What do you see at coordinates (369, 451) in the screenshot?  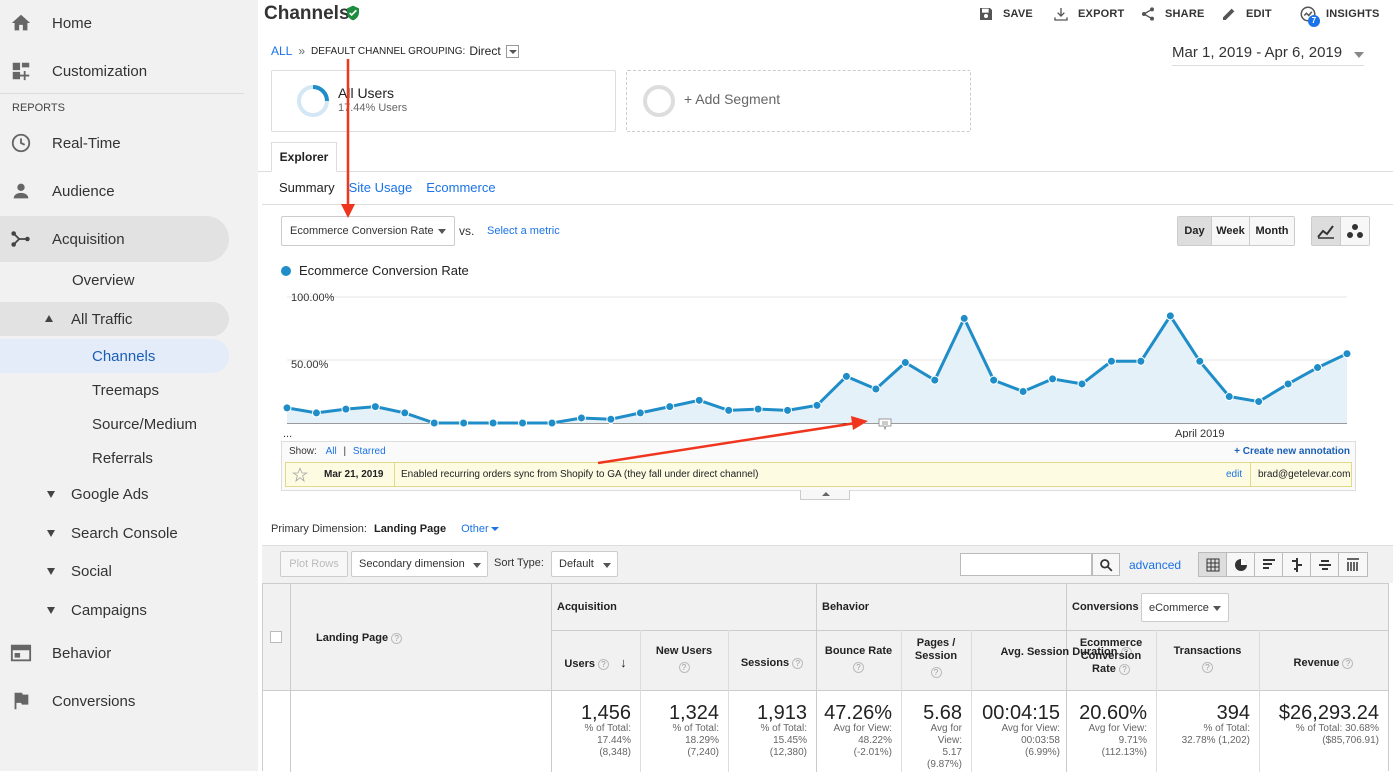 I see `annotation-show-starred: Starred` at bounding box center [369, 451].